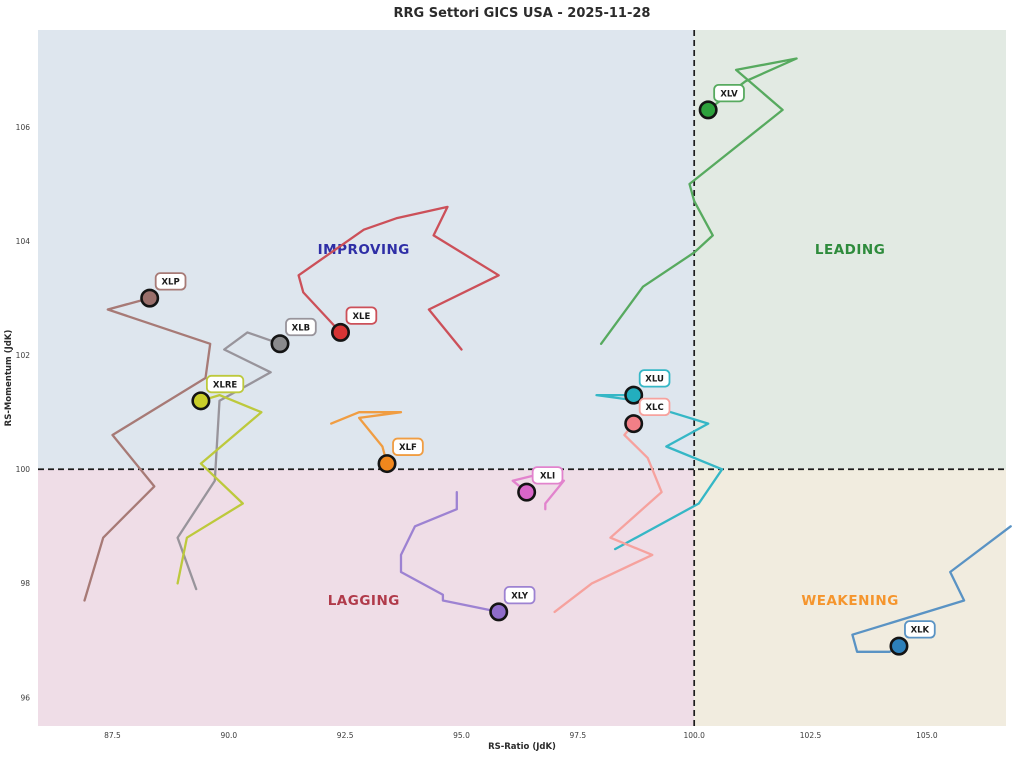 Image resolution: width=1014 pixels, height=758 pixels. I want to click on series-label-box-XLV, so click(729, 93).